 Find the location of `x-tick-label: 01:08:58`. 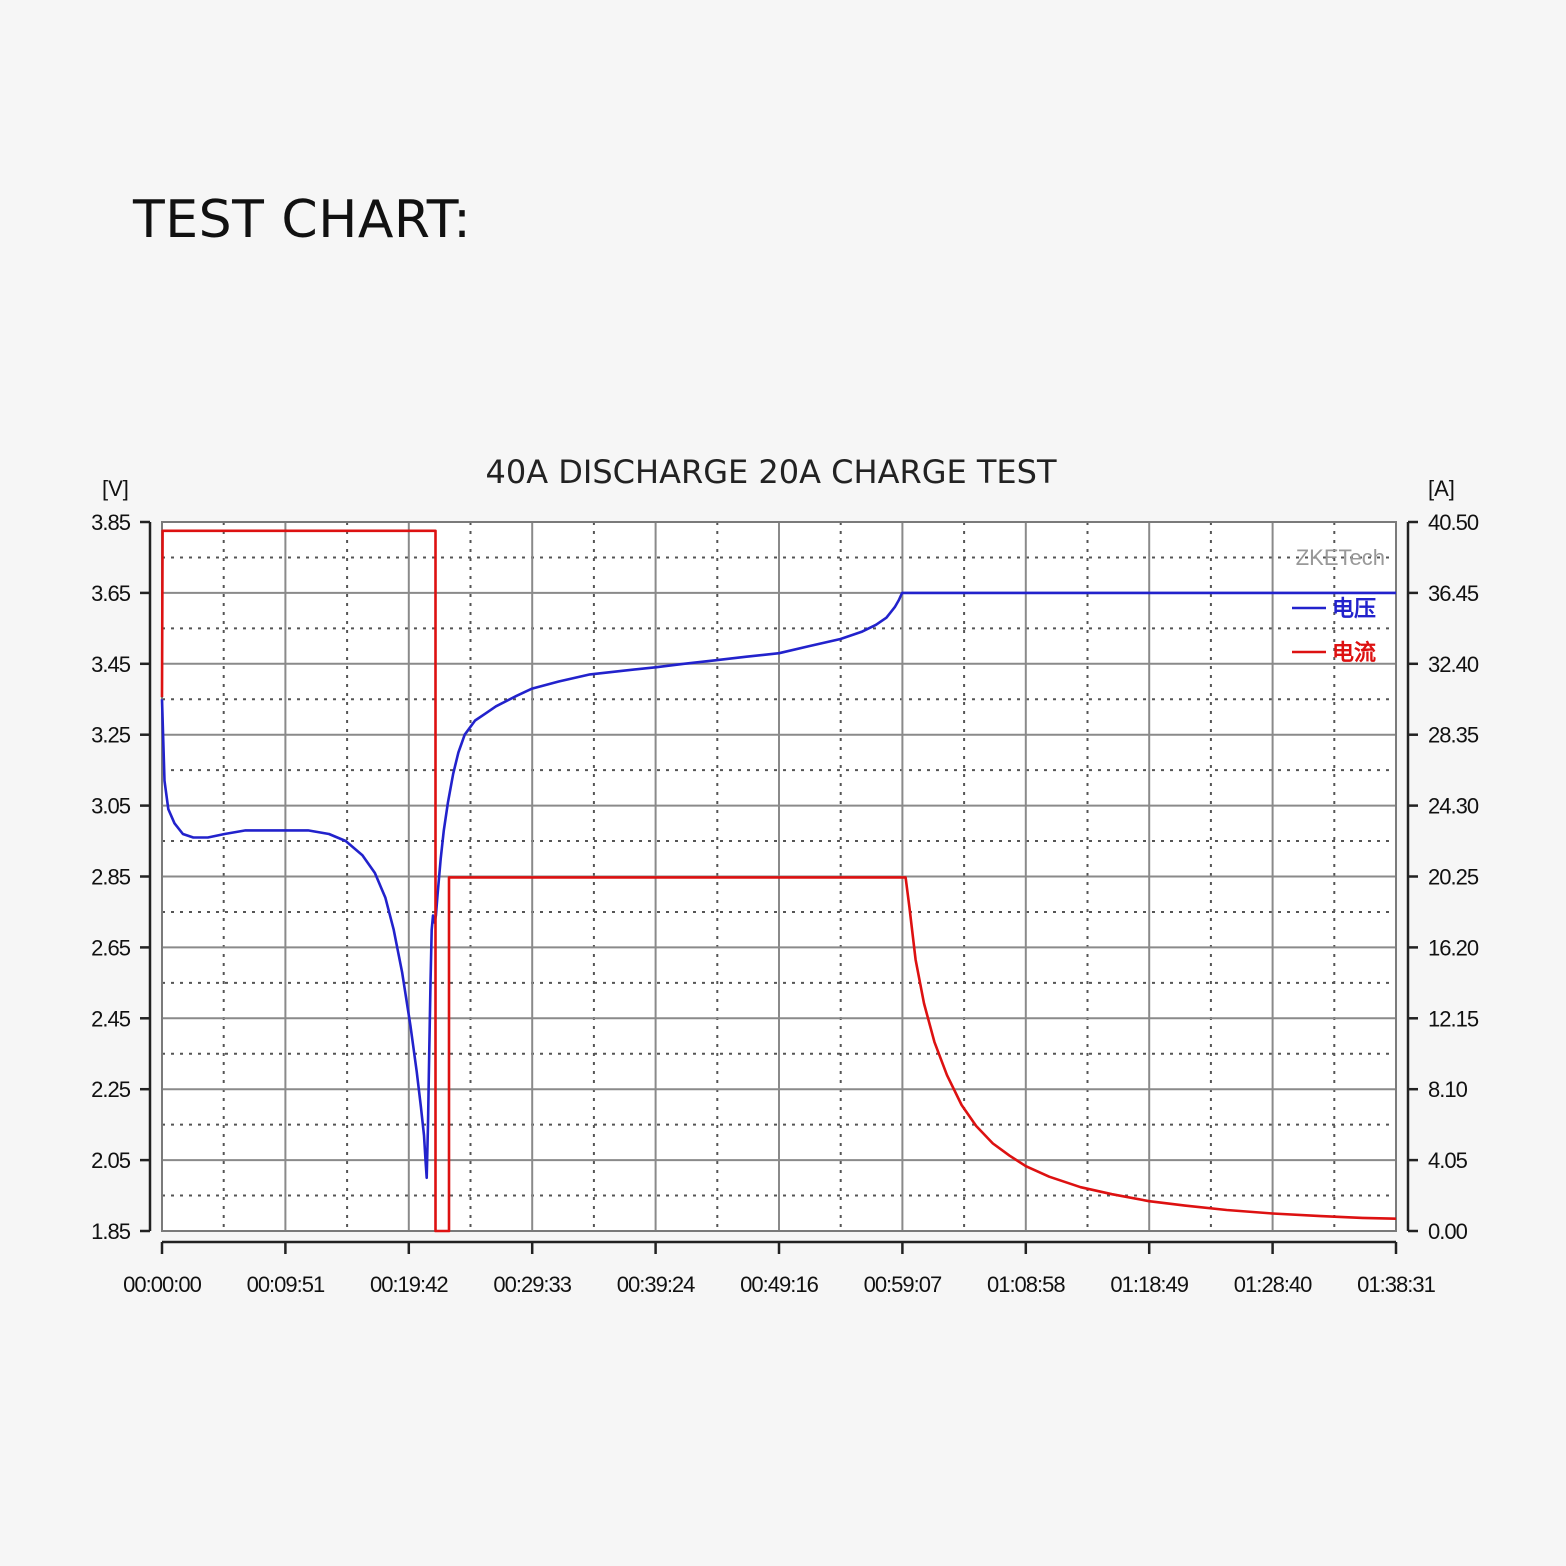

x-tick-label: 01:08:58 is located at coordinates (1026, 1284).